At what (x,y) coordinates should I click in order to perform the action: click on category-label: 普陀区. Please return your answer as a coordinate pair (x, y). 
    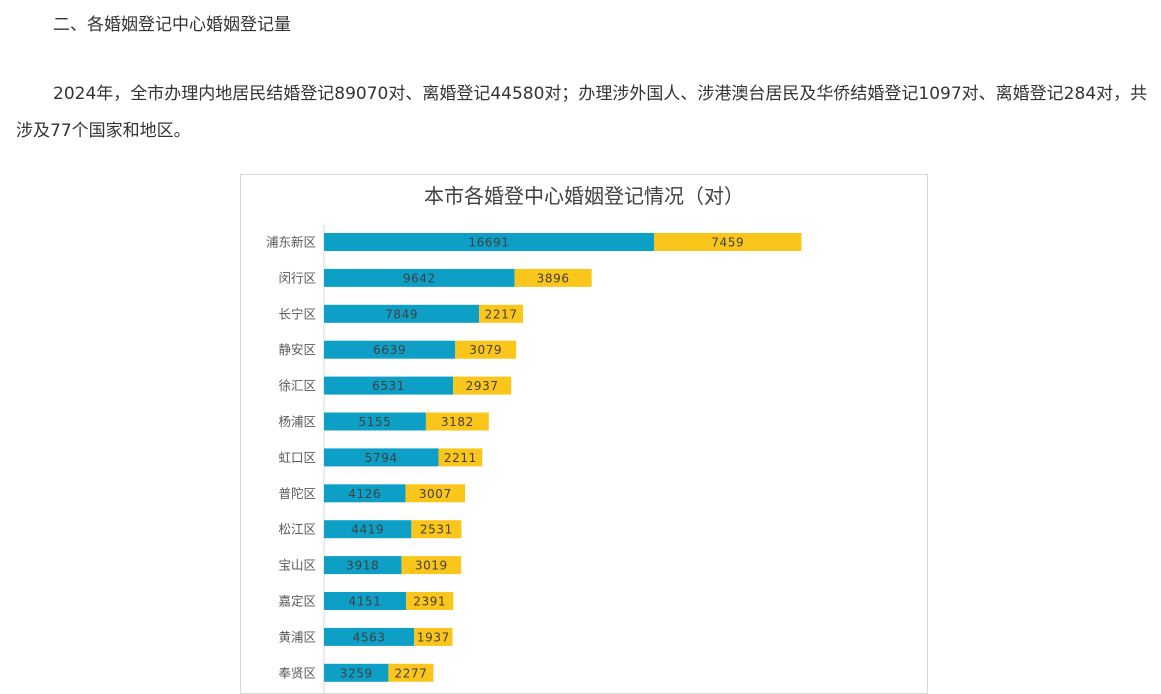
    Looking at the image, I should click on (297, 493).